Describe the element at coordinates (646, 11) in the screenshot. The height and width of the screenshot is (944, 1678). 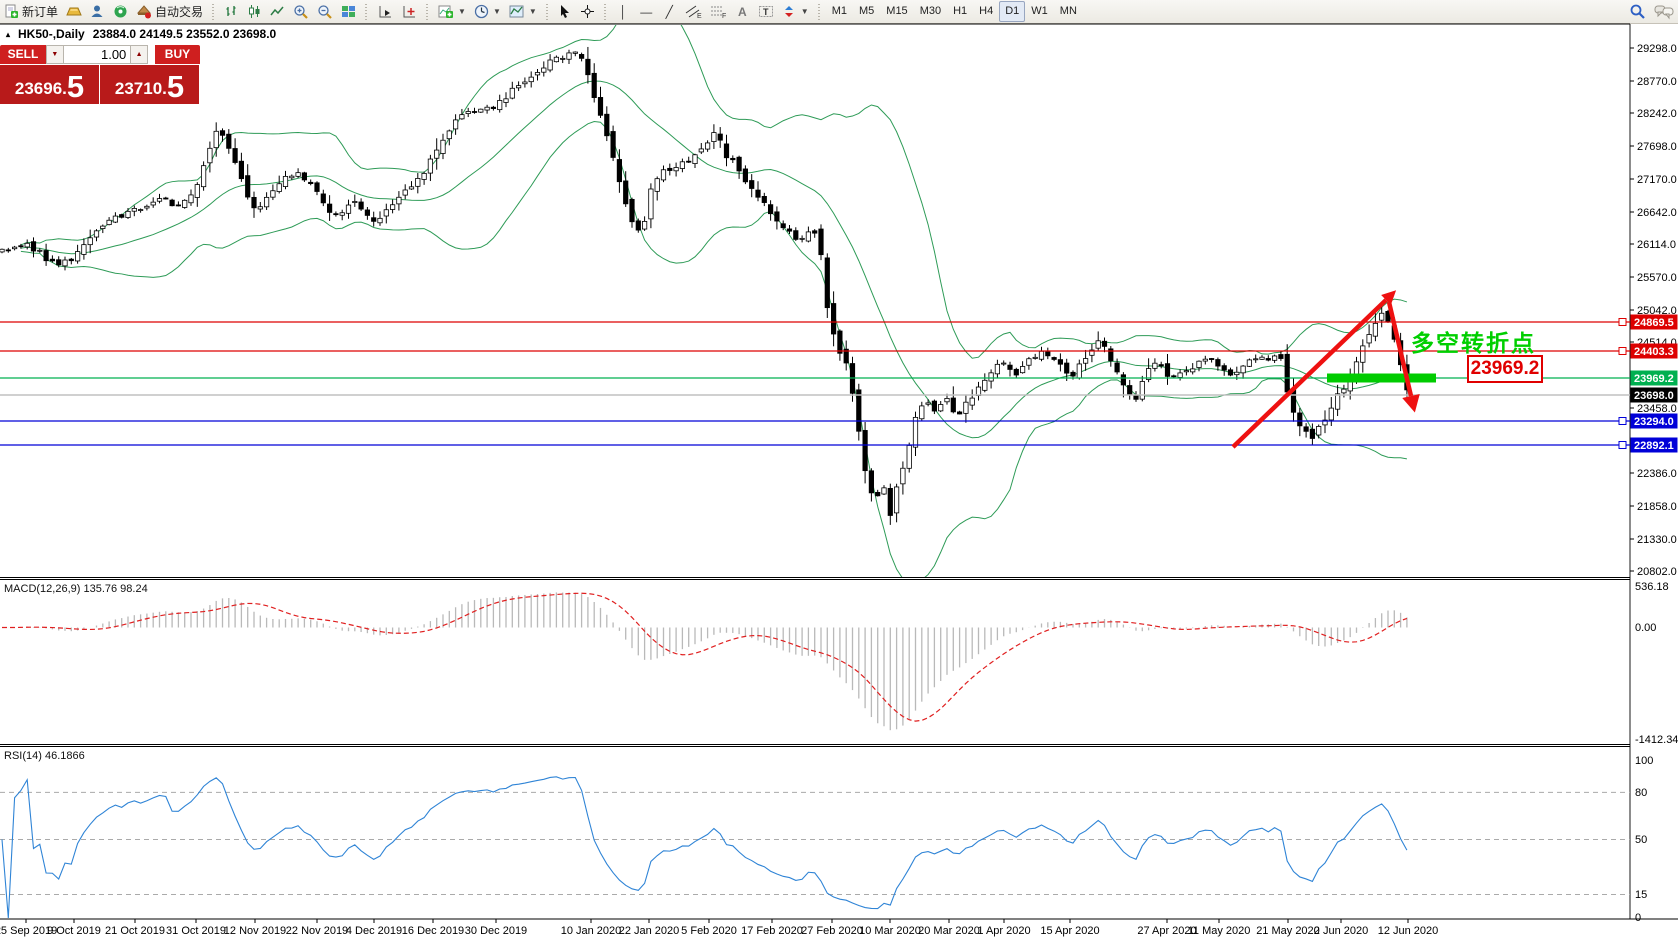
I see `horizontal-line-tool: —` at that location.